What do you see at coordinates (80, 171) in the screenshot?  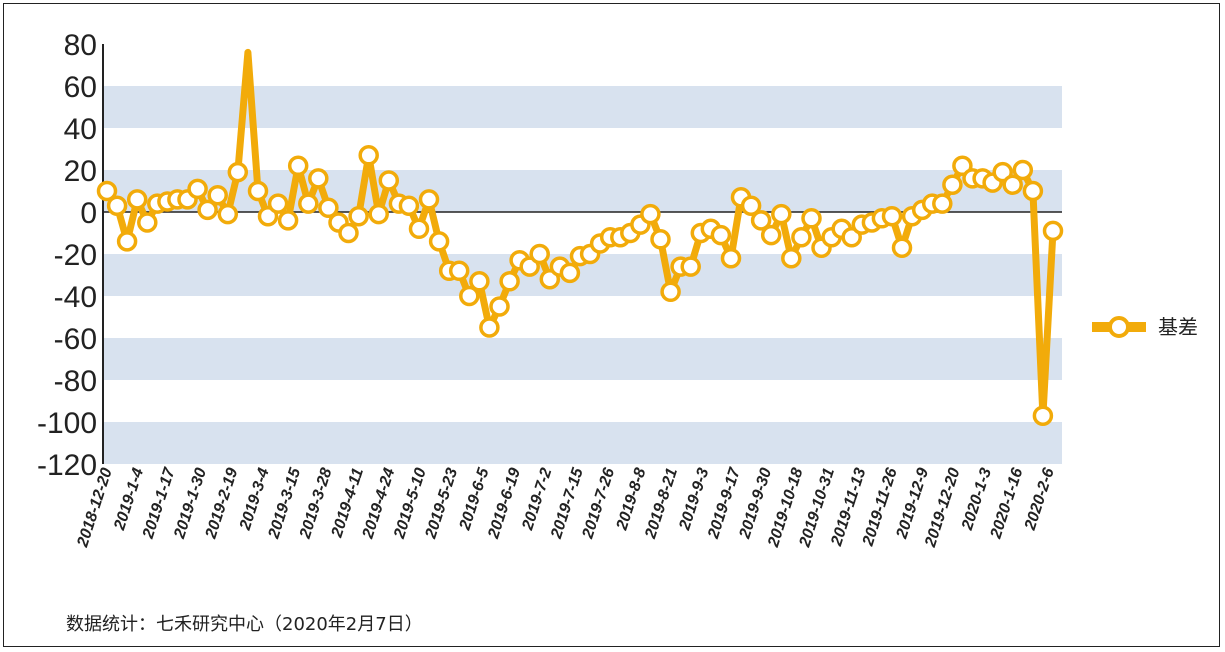 I see `y-tick-label: 20` at bounding box center [80, 171].